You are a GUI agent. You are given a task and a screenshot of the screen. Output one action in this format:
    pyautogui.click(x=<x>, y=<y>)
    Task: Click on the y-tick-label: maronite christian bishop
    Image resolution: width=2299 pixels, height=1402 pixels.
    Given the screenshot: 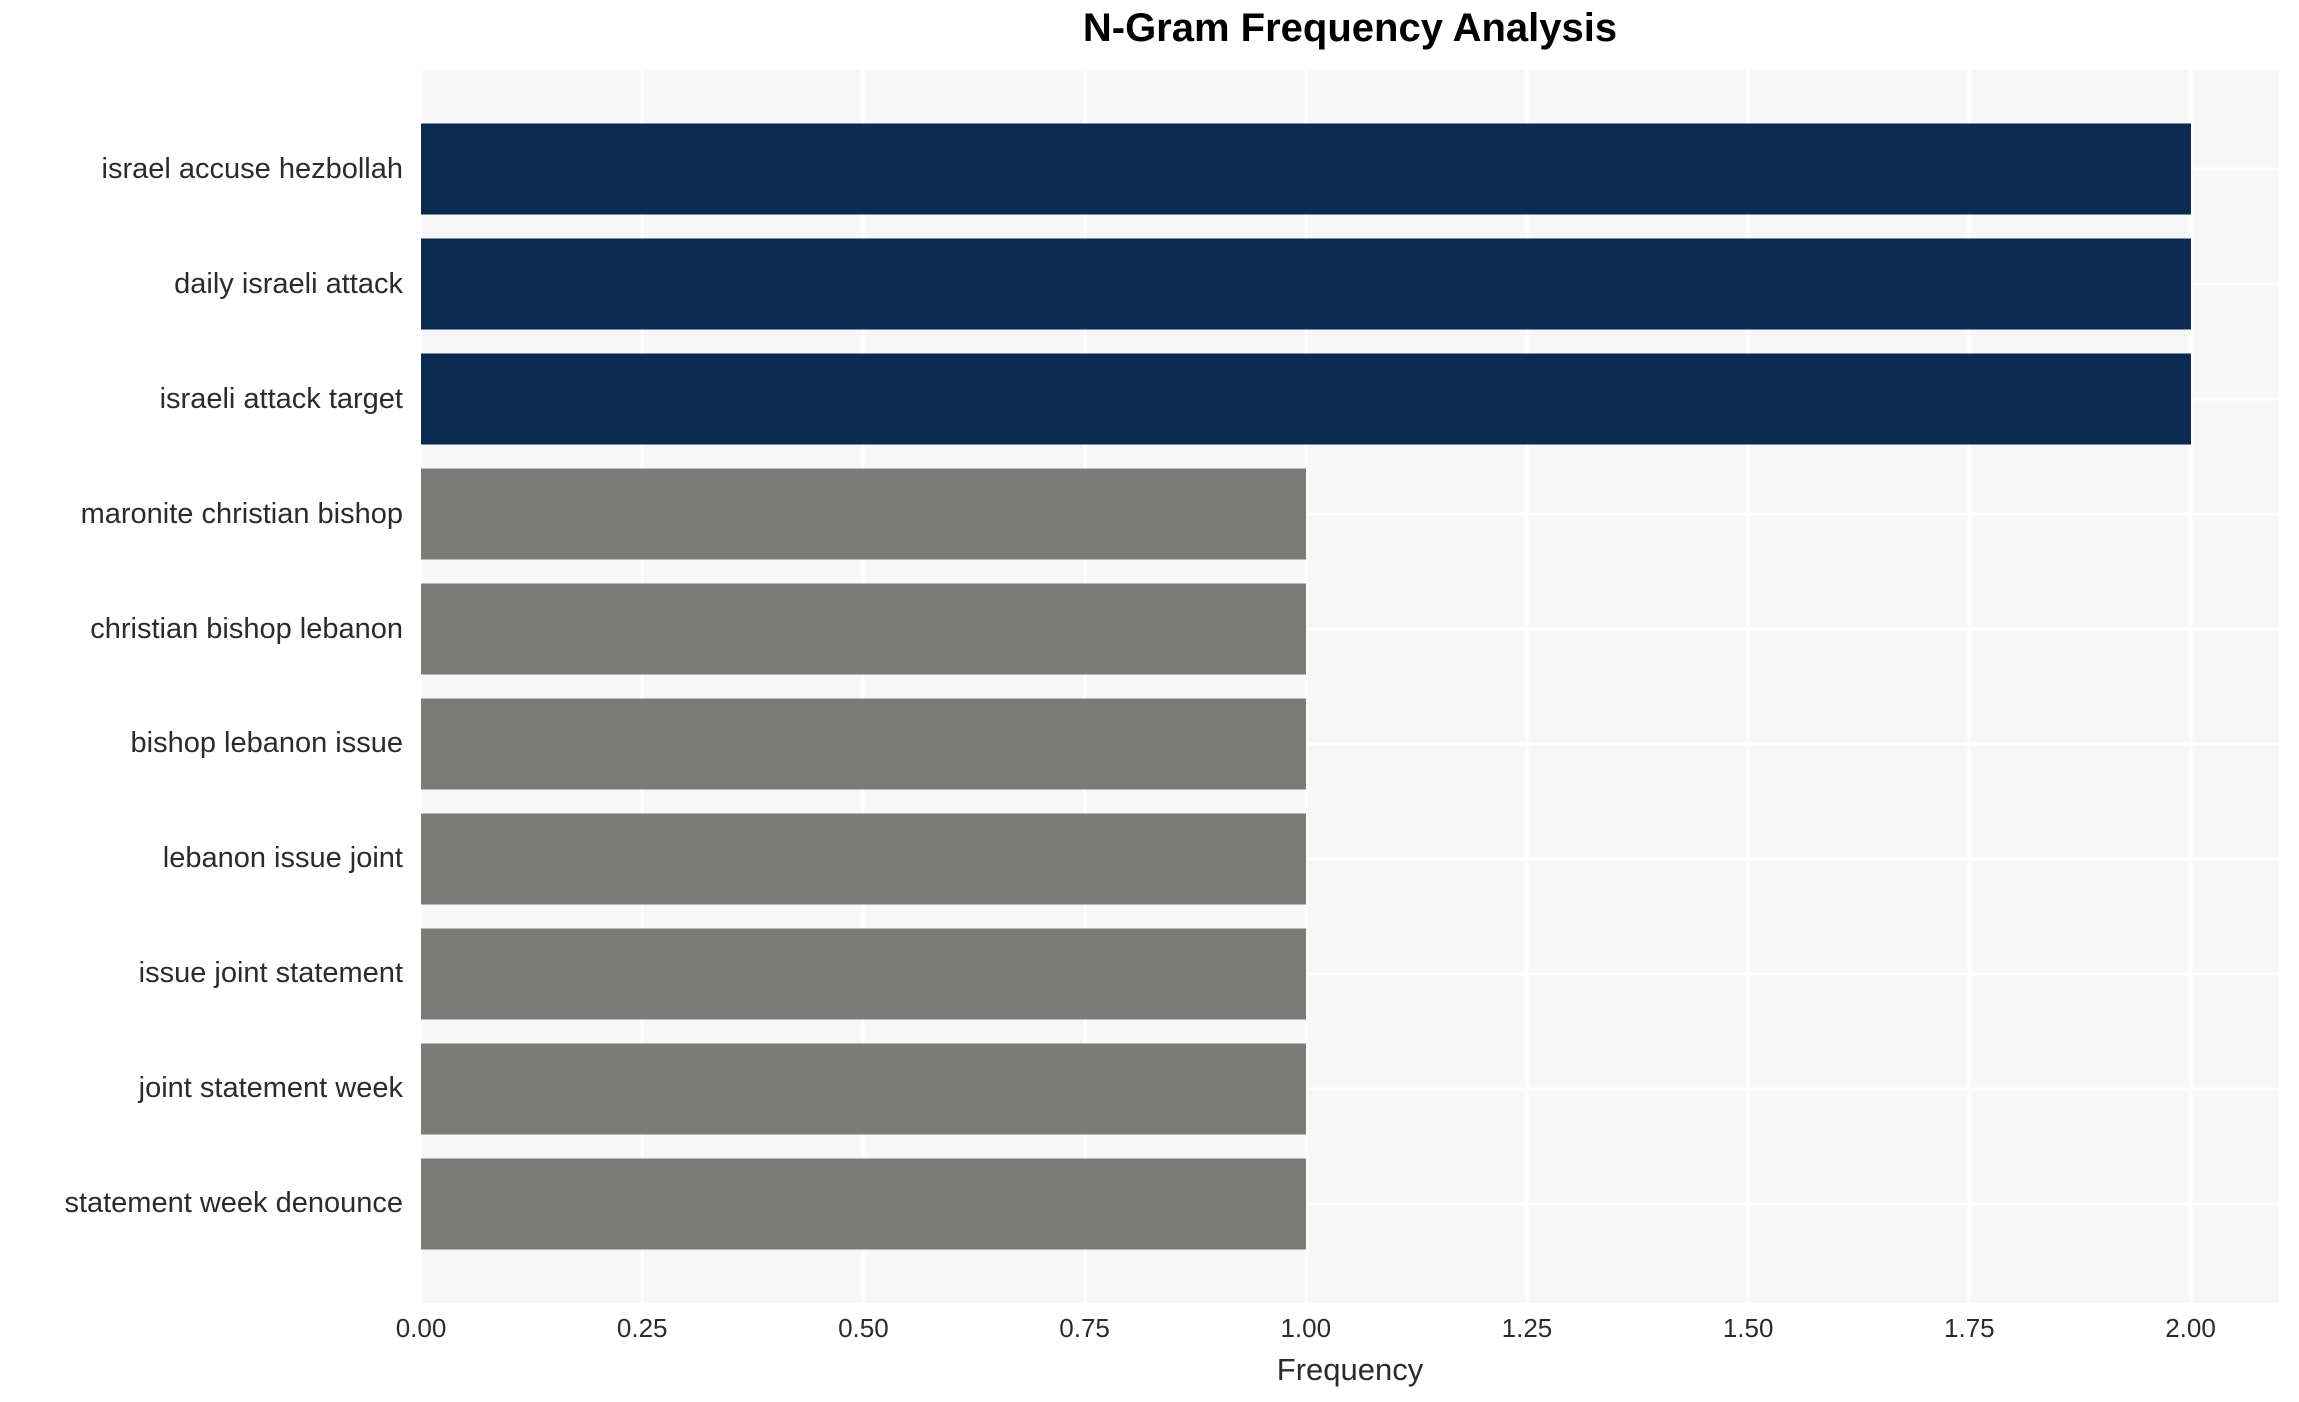 What is the action you would take?
    pyautogui.click(x=241, y=513)
    